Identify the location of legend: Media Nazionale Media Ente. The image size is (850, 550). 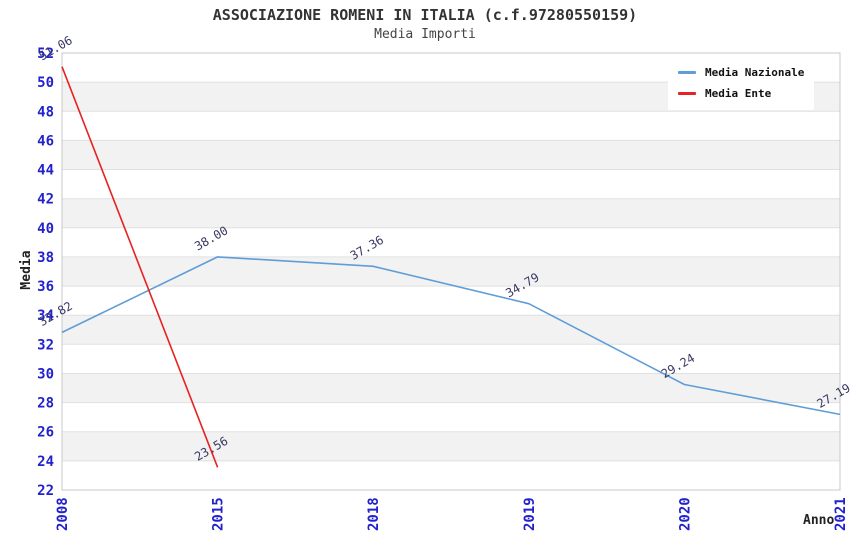
(741, 83).